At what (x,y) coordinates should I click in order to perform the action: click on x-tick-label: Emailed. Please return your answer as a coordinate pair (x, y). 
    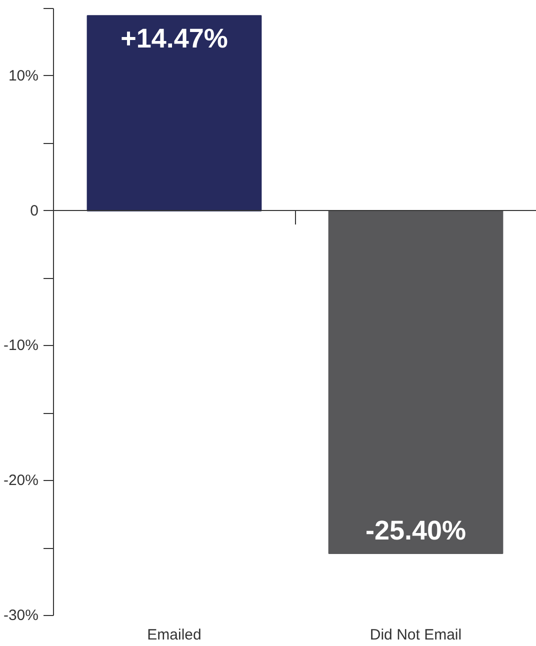
    Looking at the image, I should click on (174, 635).